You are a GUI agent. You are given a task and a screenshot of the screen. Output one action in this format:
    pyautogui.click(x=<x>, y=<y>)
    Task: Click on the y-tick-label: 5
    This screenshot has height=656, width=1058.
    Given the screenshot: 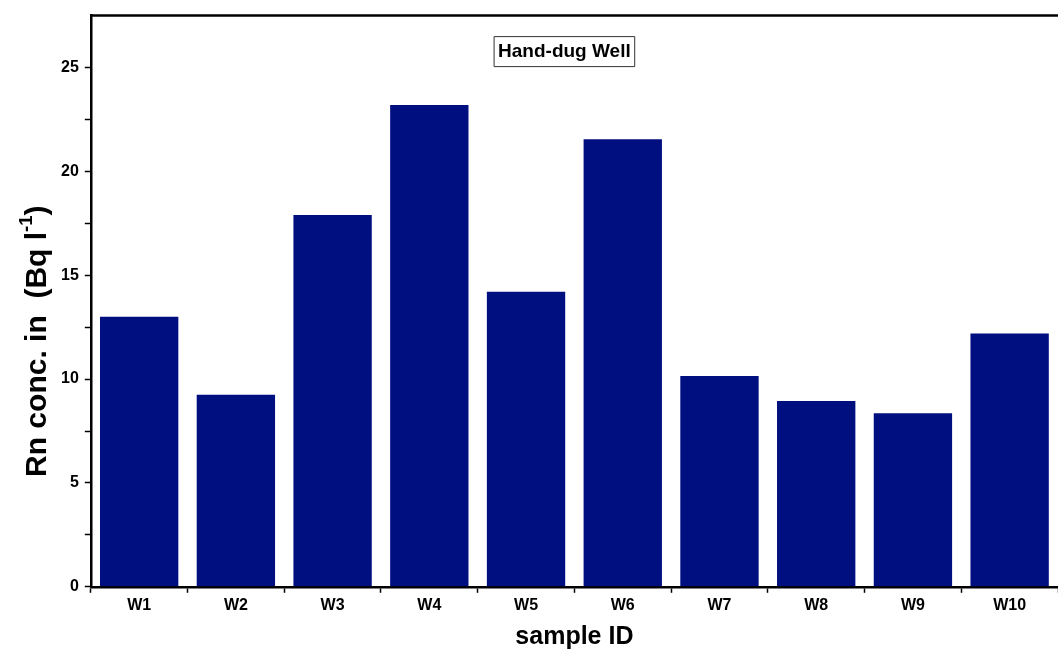 What is the action you would take?
    pyautogui.click(x=74, y=482)
    